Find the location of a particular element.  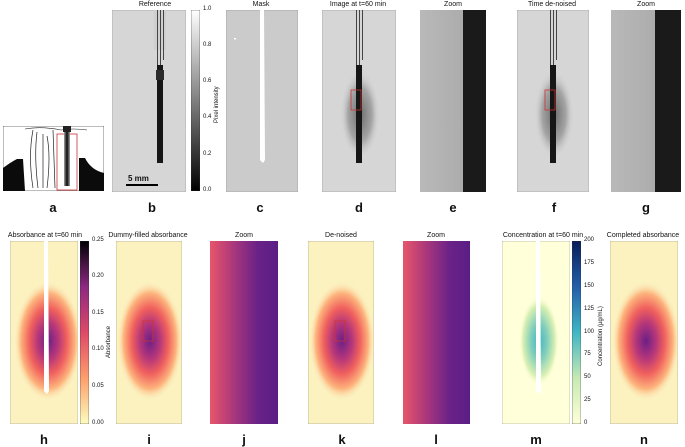

cb-absorbance-tick-2: 0.15 is located at coordinates (98, 313).